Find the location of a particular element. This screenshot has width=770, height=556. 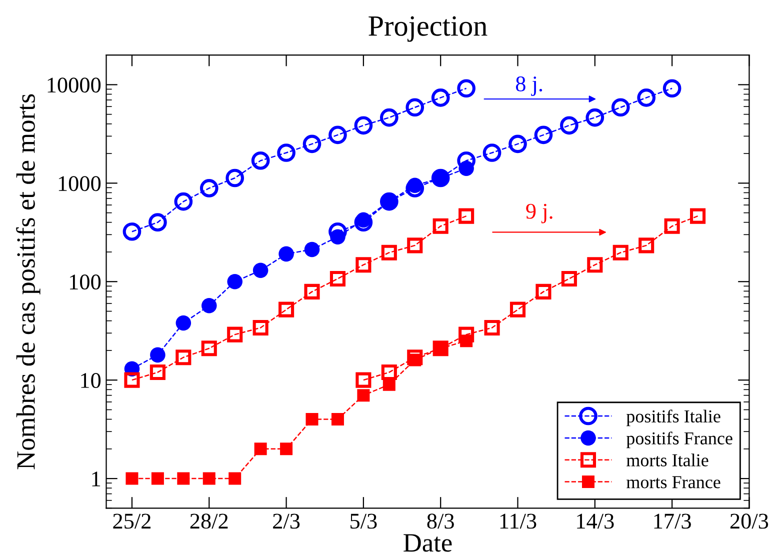

y-axis-title: Nombres de cas positifs et de morts is located at coordinates (28, 282).